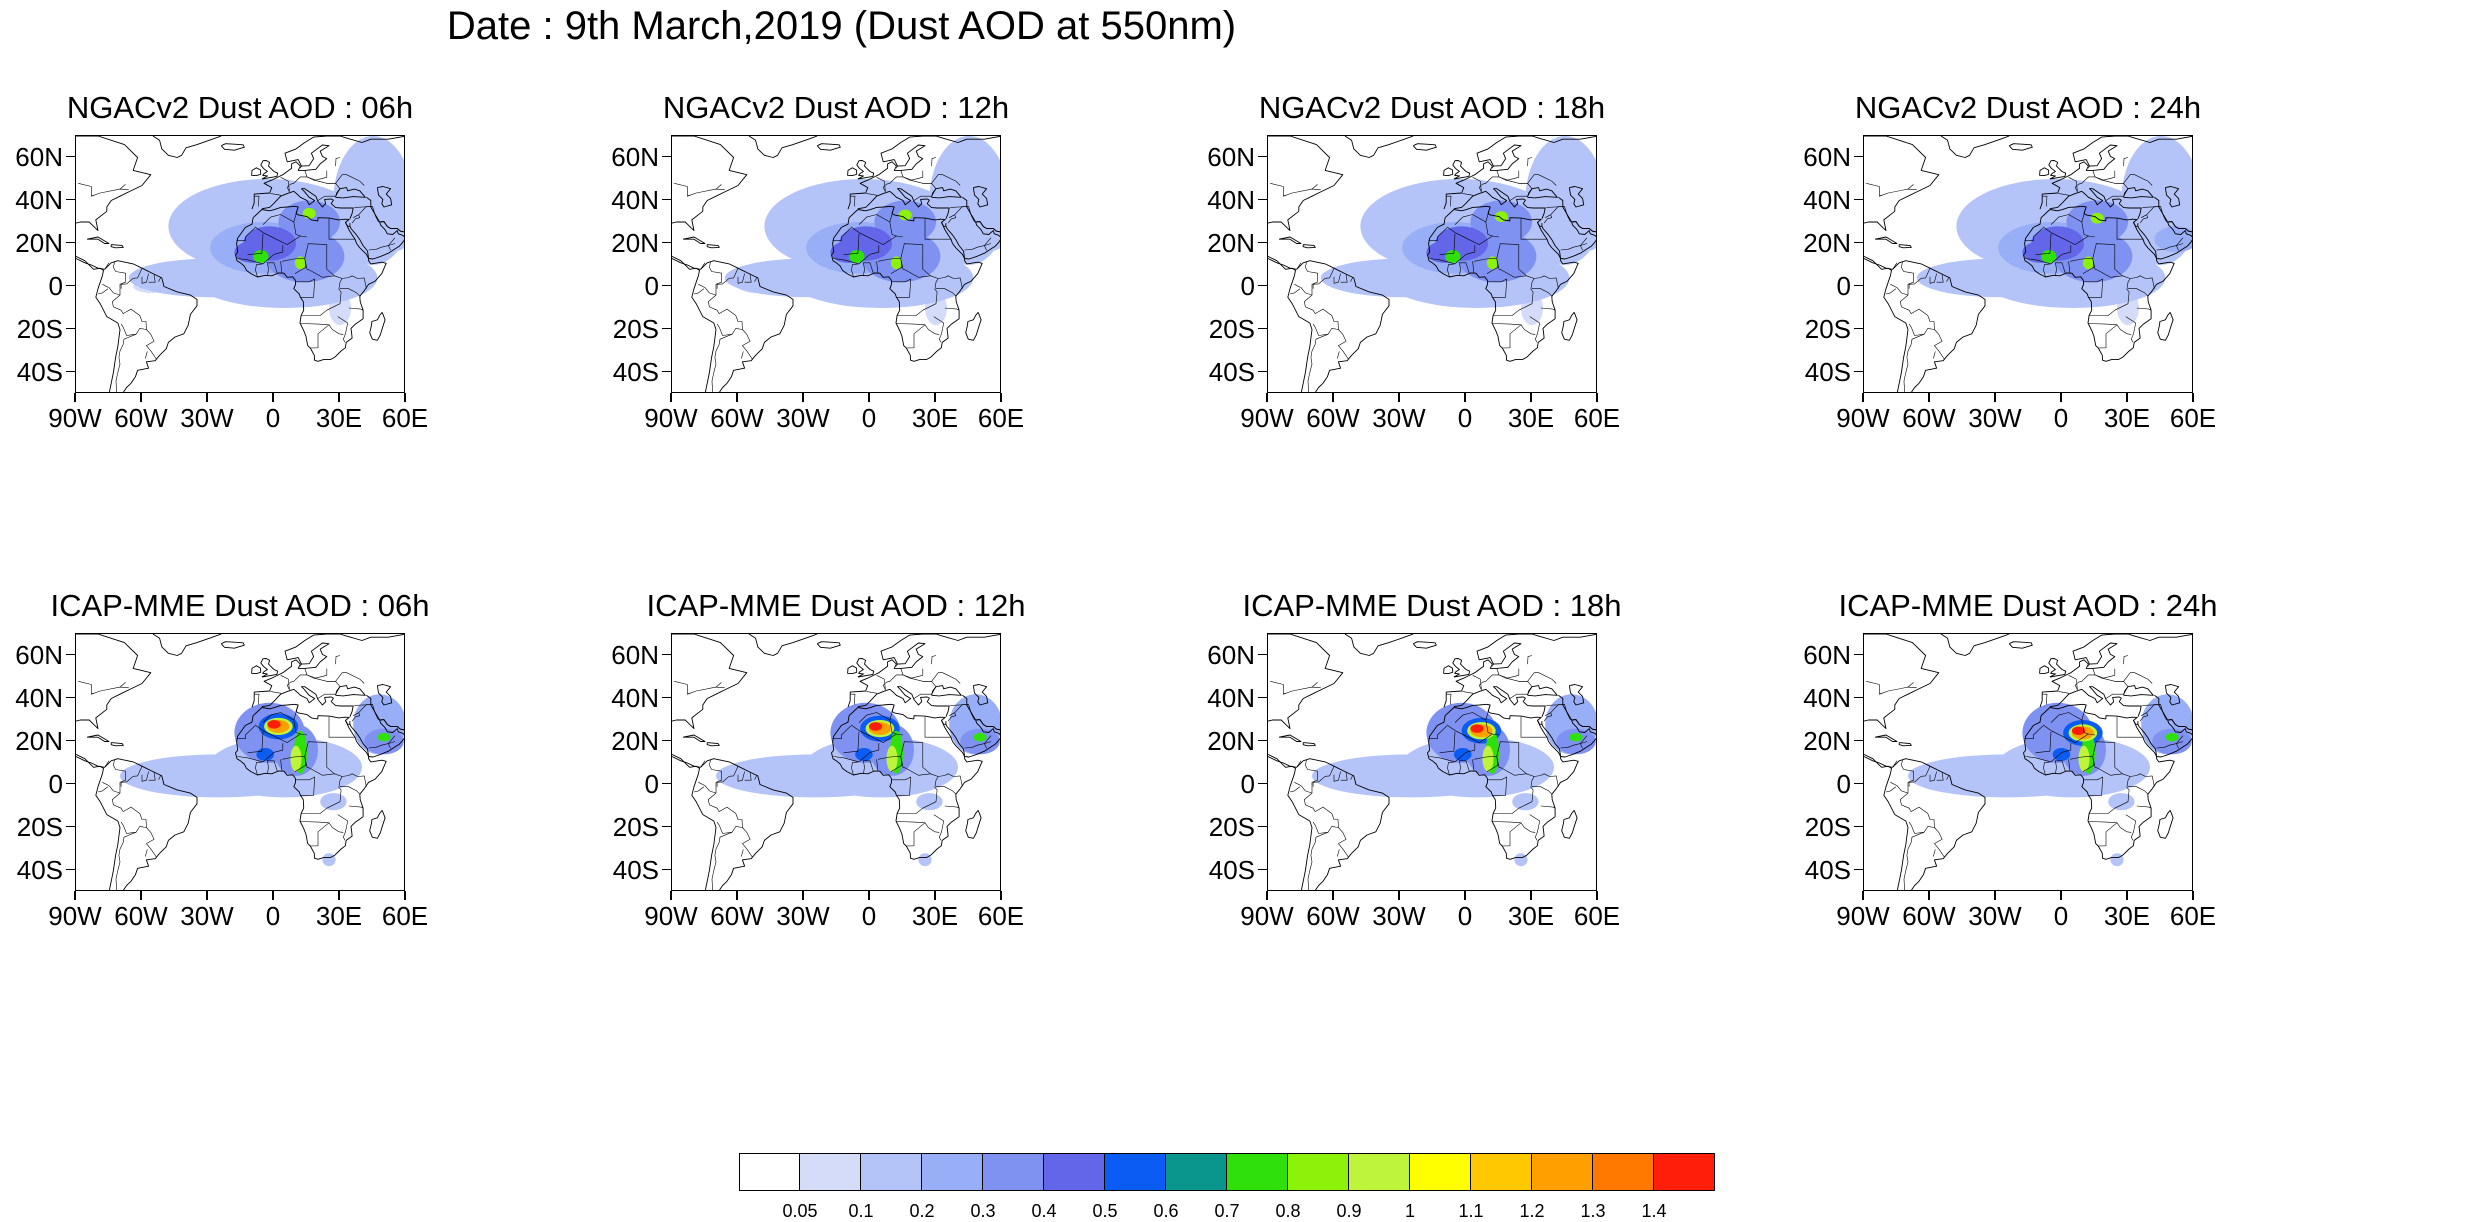 The image size is (2466, 1222). Describe the element at coordinates (240, 605) in the screenshot. I see `panel-title: ICAP-MME Dust AOD : 06h` at that location.